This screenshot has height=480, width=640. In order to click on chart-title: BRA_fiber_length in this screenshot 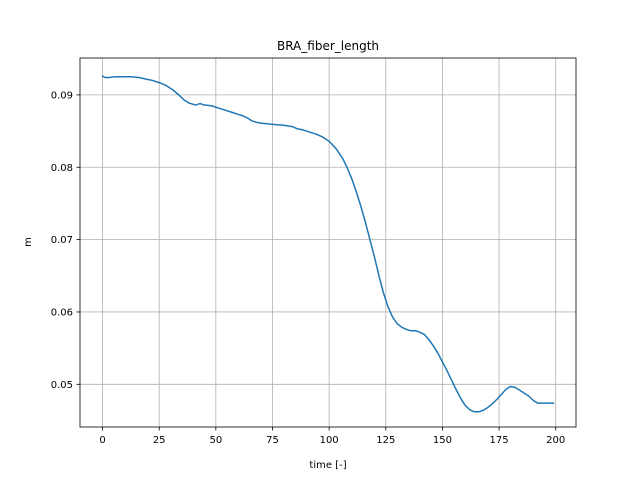, I will do `click(328, 46)`.